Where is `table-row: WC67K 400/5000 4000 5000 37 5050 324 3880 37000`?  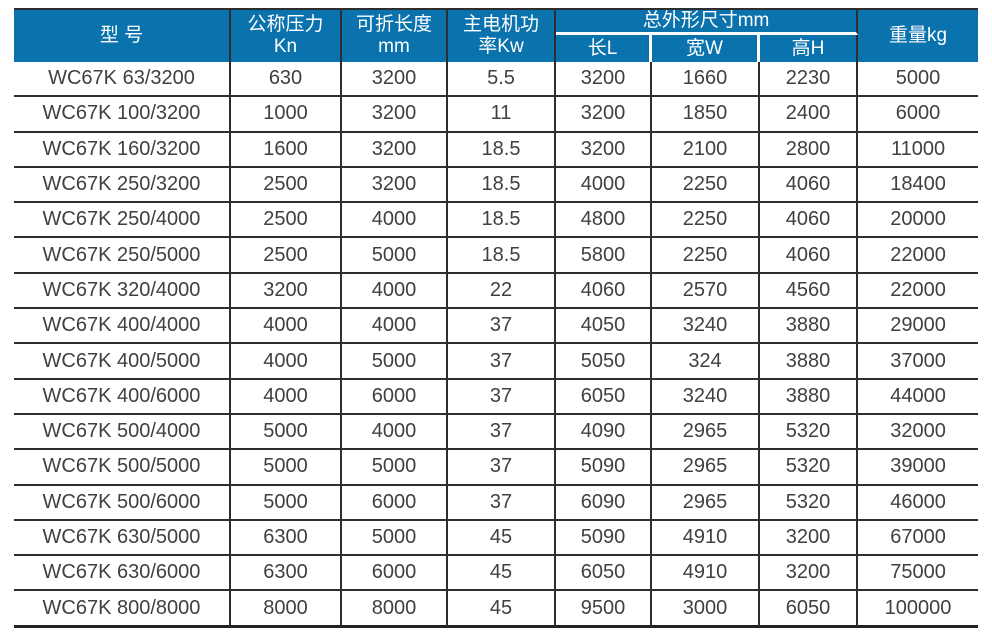
table-row: WC67K 400/5000 4000 5000 37 5050 324 3880 37000 is located at coordinates (496, 362).